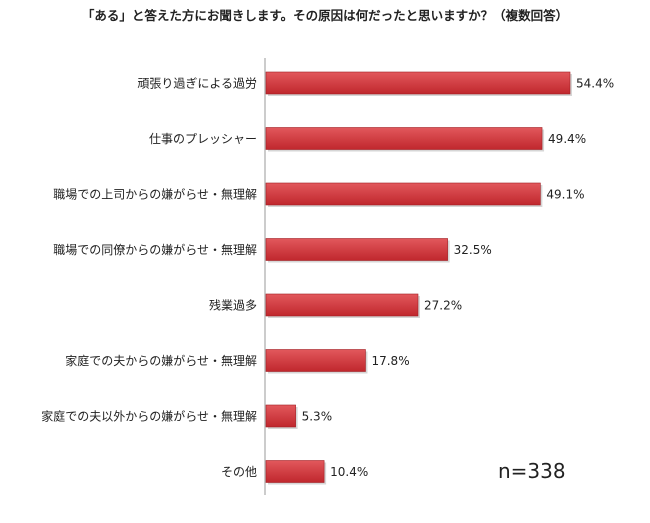 This screenshot has width=650, height=523. I want to click on sample-size-annotation: n=338, so click(532, 471).